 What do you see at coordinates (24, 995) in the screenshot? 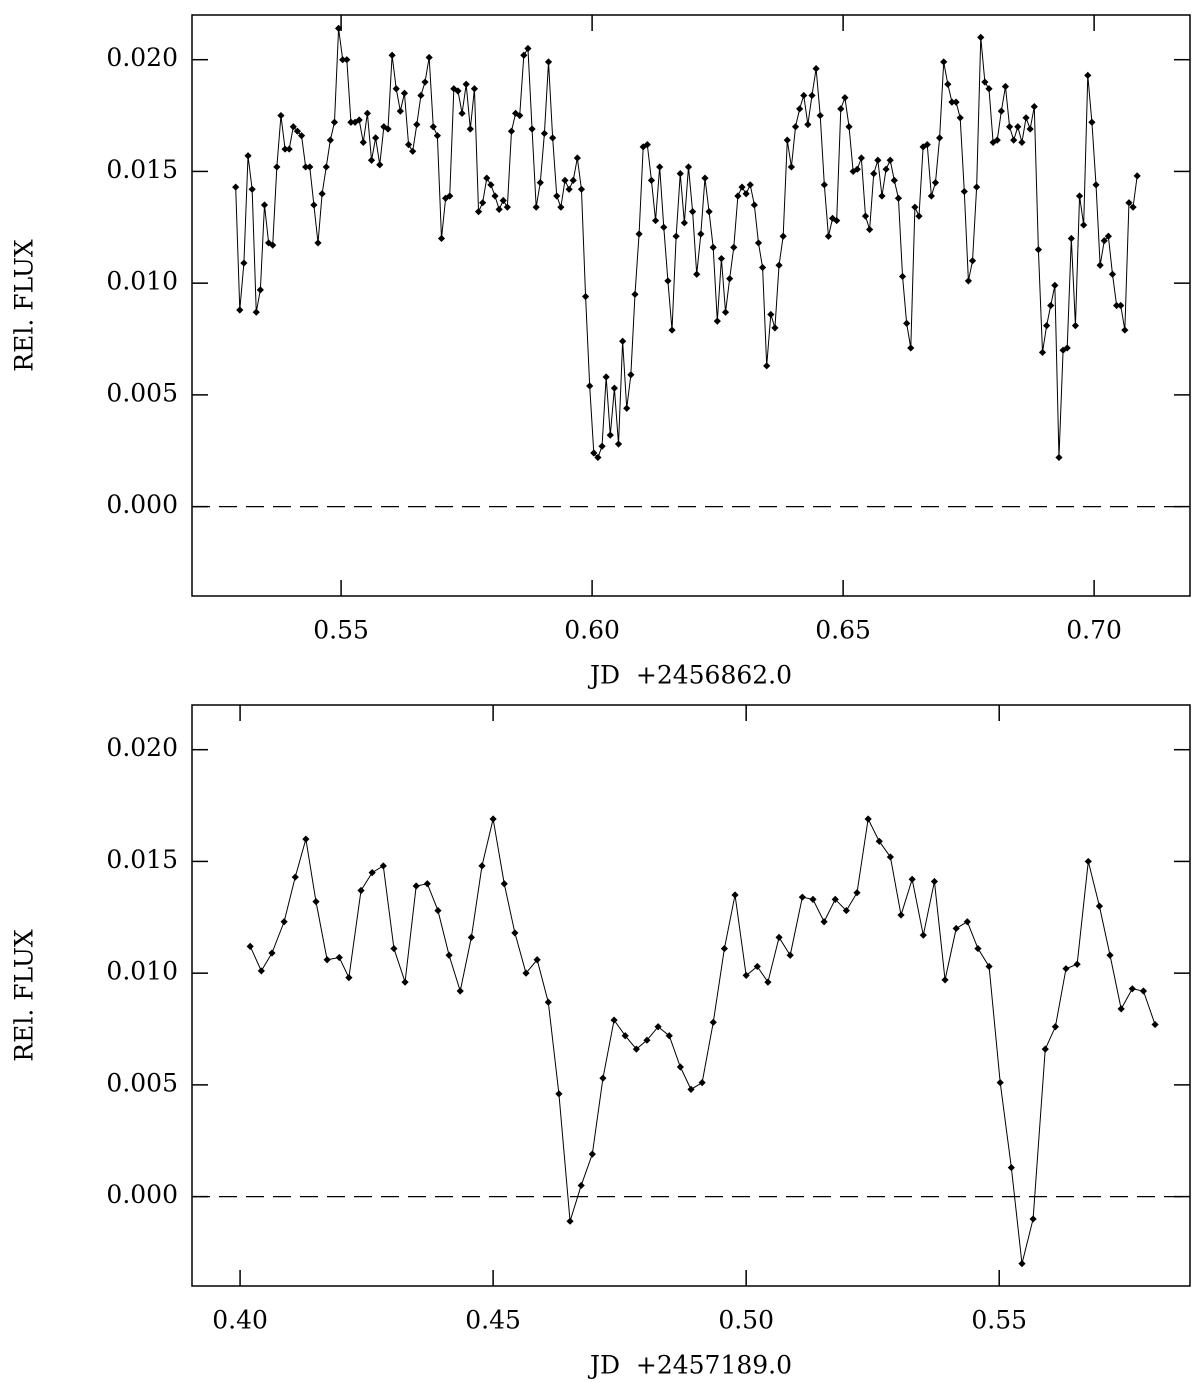
I see `y-axis-label: REl. FLUX` at bounding box center [24, 995].